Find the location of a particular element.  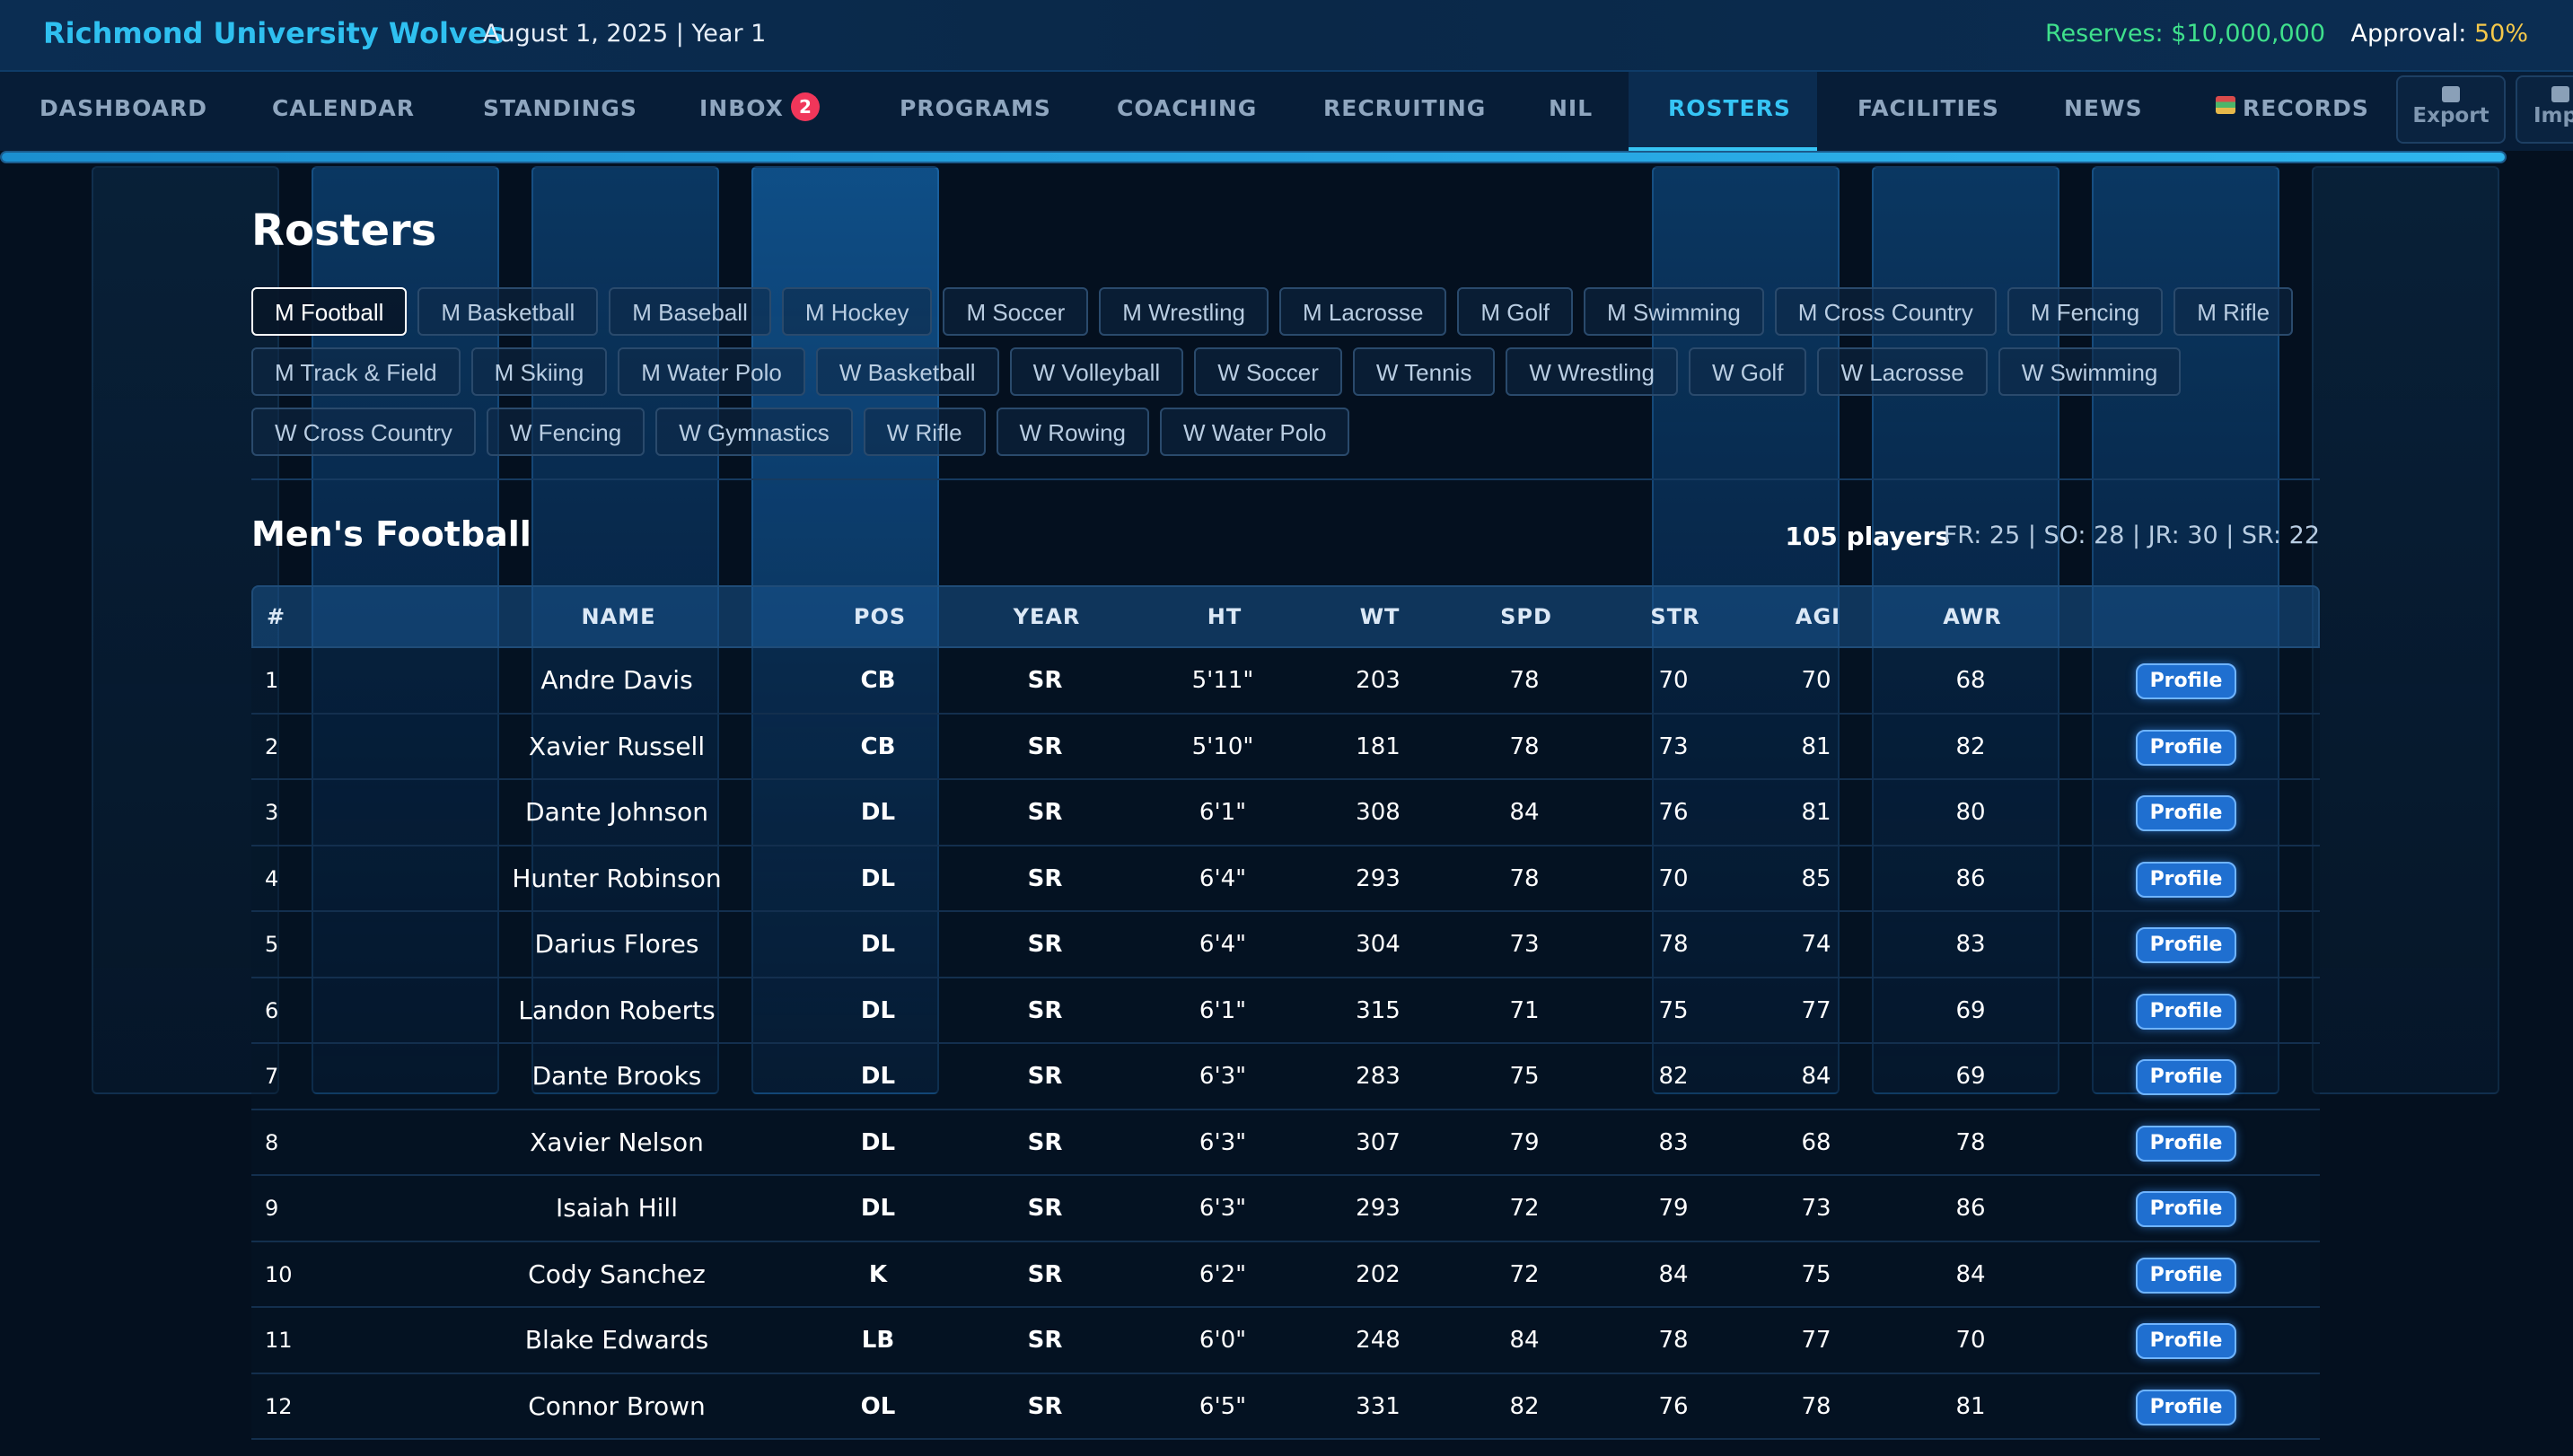

approval-value: 50% is located at coordinates (2500, 34).